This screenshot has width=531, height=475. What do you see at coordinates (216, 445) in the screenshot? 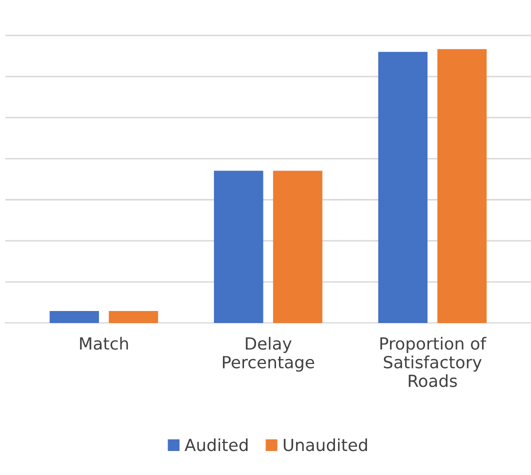
I see `legend-label: Audited` at bounding box center [216, 445].